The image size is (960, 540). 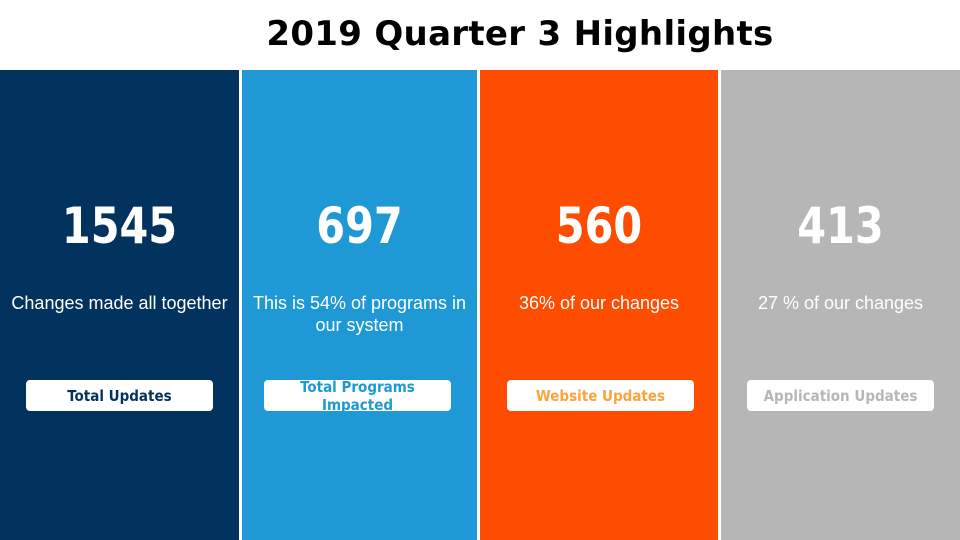 I want to click on total-programs-impacted-button: Total Programs Impacted, so click(x=357, y=396).